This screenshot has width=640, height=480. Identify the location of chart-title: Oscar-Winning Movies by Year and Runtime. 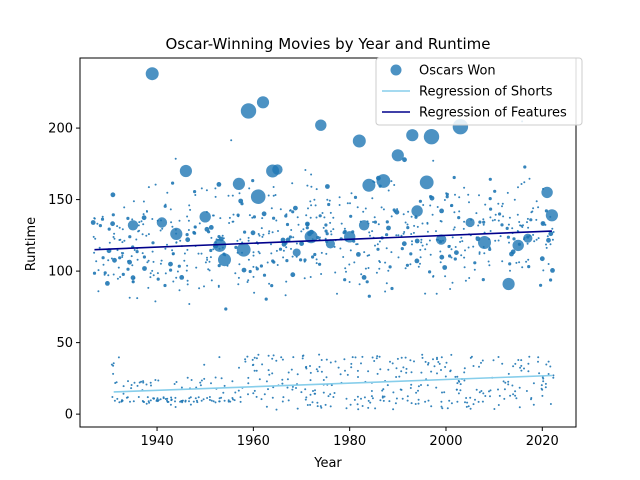
(327, 44).